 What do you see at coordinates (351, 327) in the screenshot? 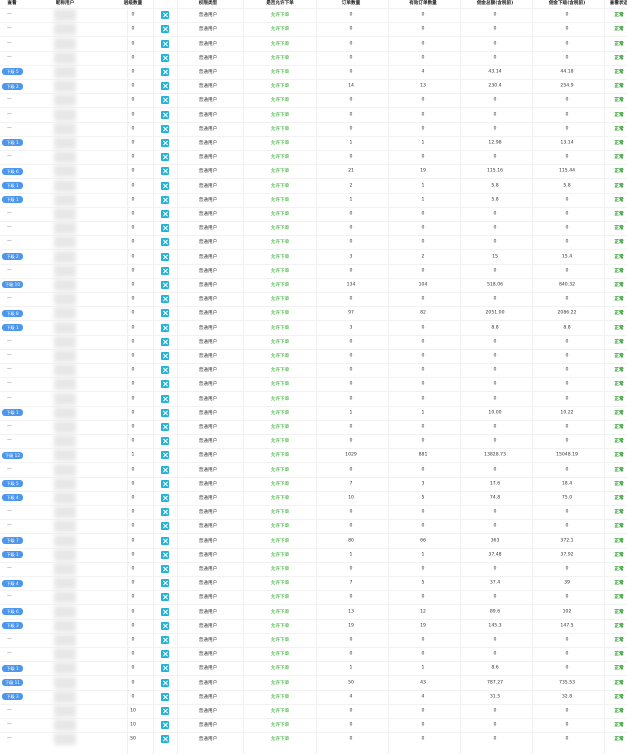
I see `cell: 3` at bounding box center [351, 327].